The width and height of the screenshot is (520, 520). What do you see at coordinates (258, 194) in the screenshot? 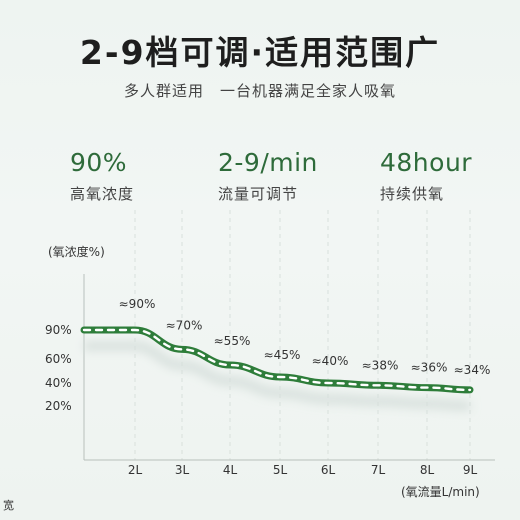
I see `stat-label: 流量可调节` at bounding box center [258, 194].